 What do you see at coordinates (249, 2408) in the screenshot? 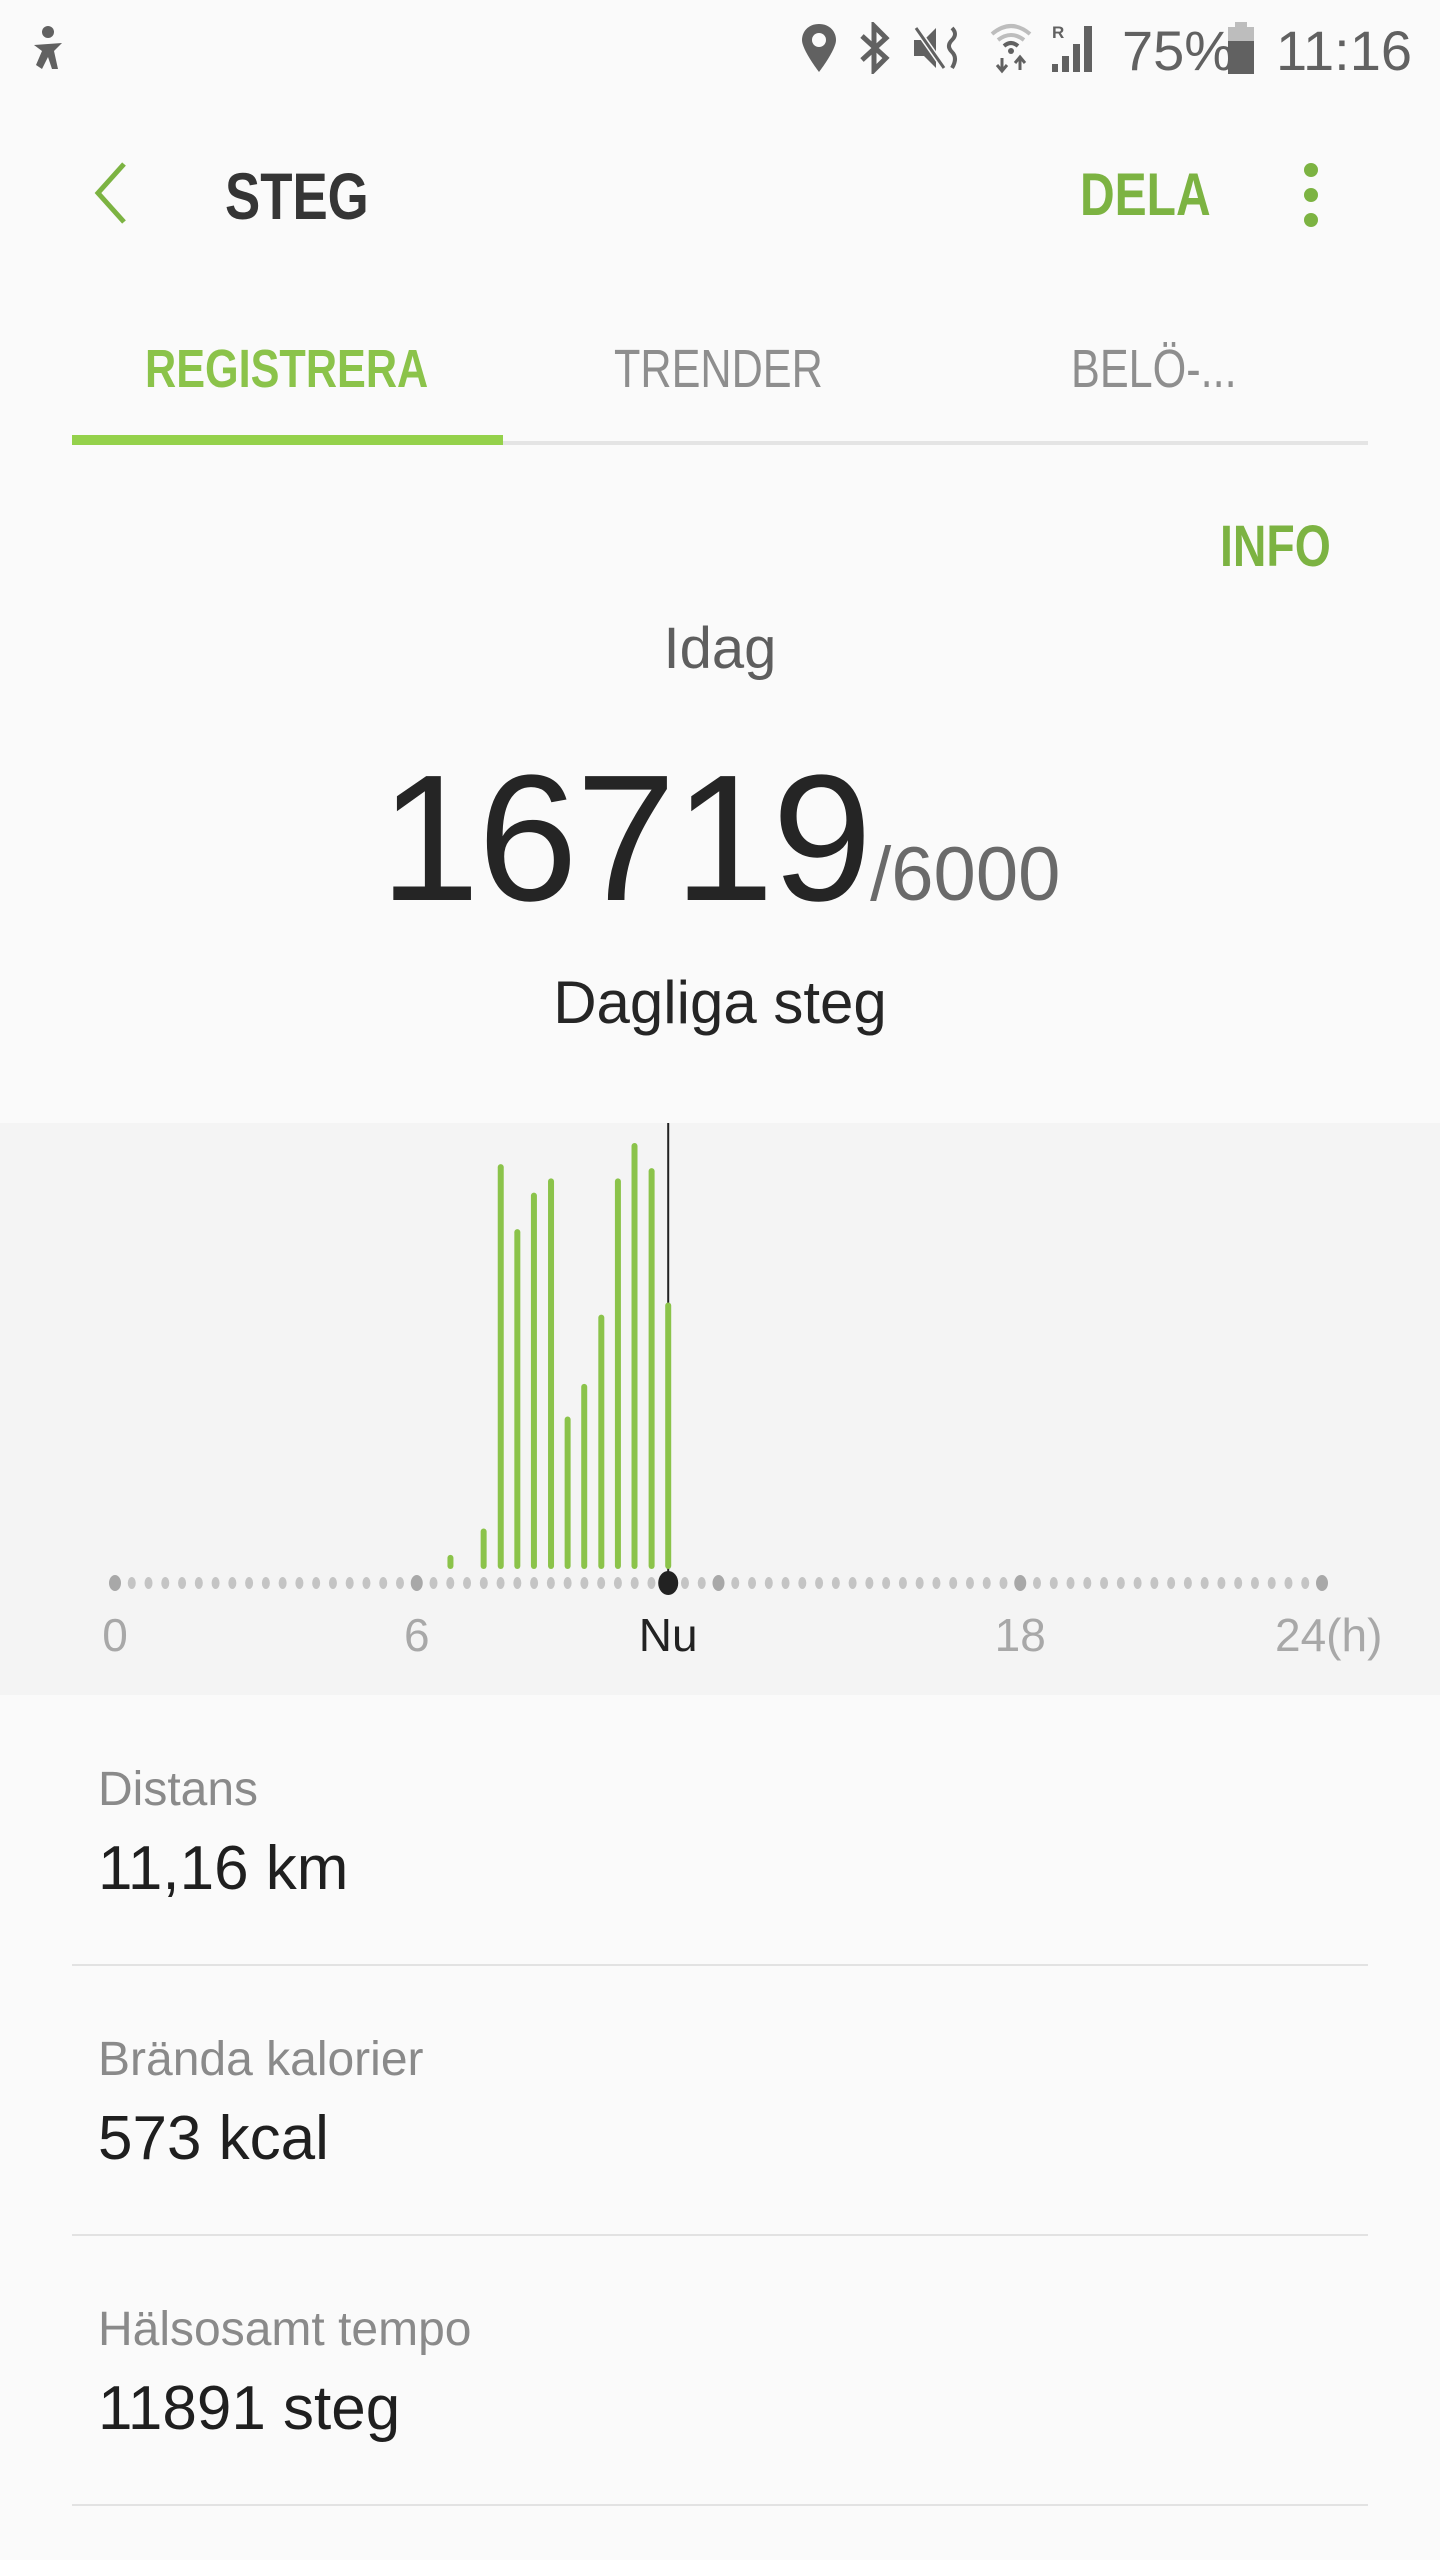
I see `healthy-pace-value: 11891 steg` at bounding box center [249, 2408].